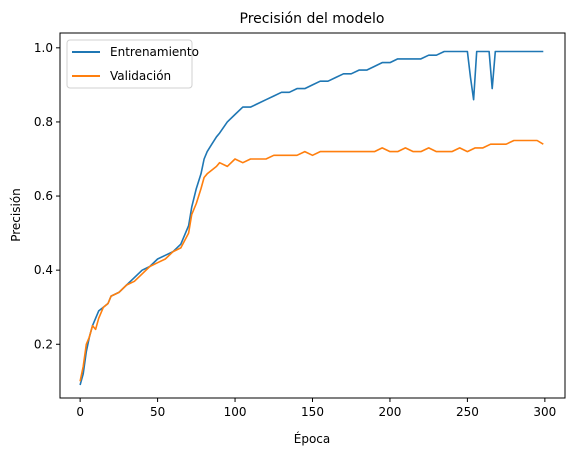 This screenshot has width=567, height=457. I want to click on y-tick-label: 1.0, so click(43, 48).